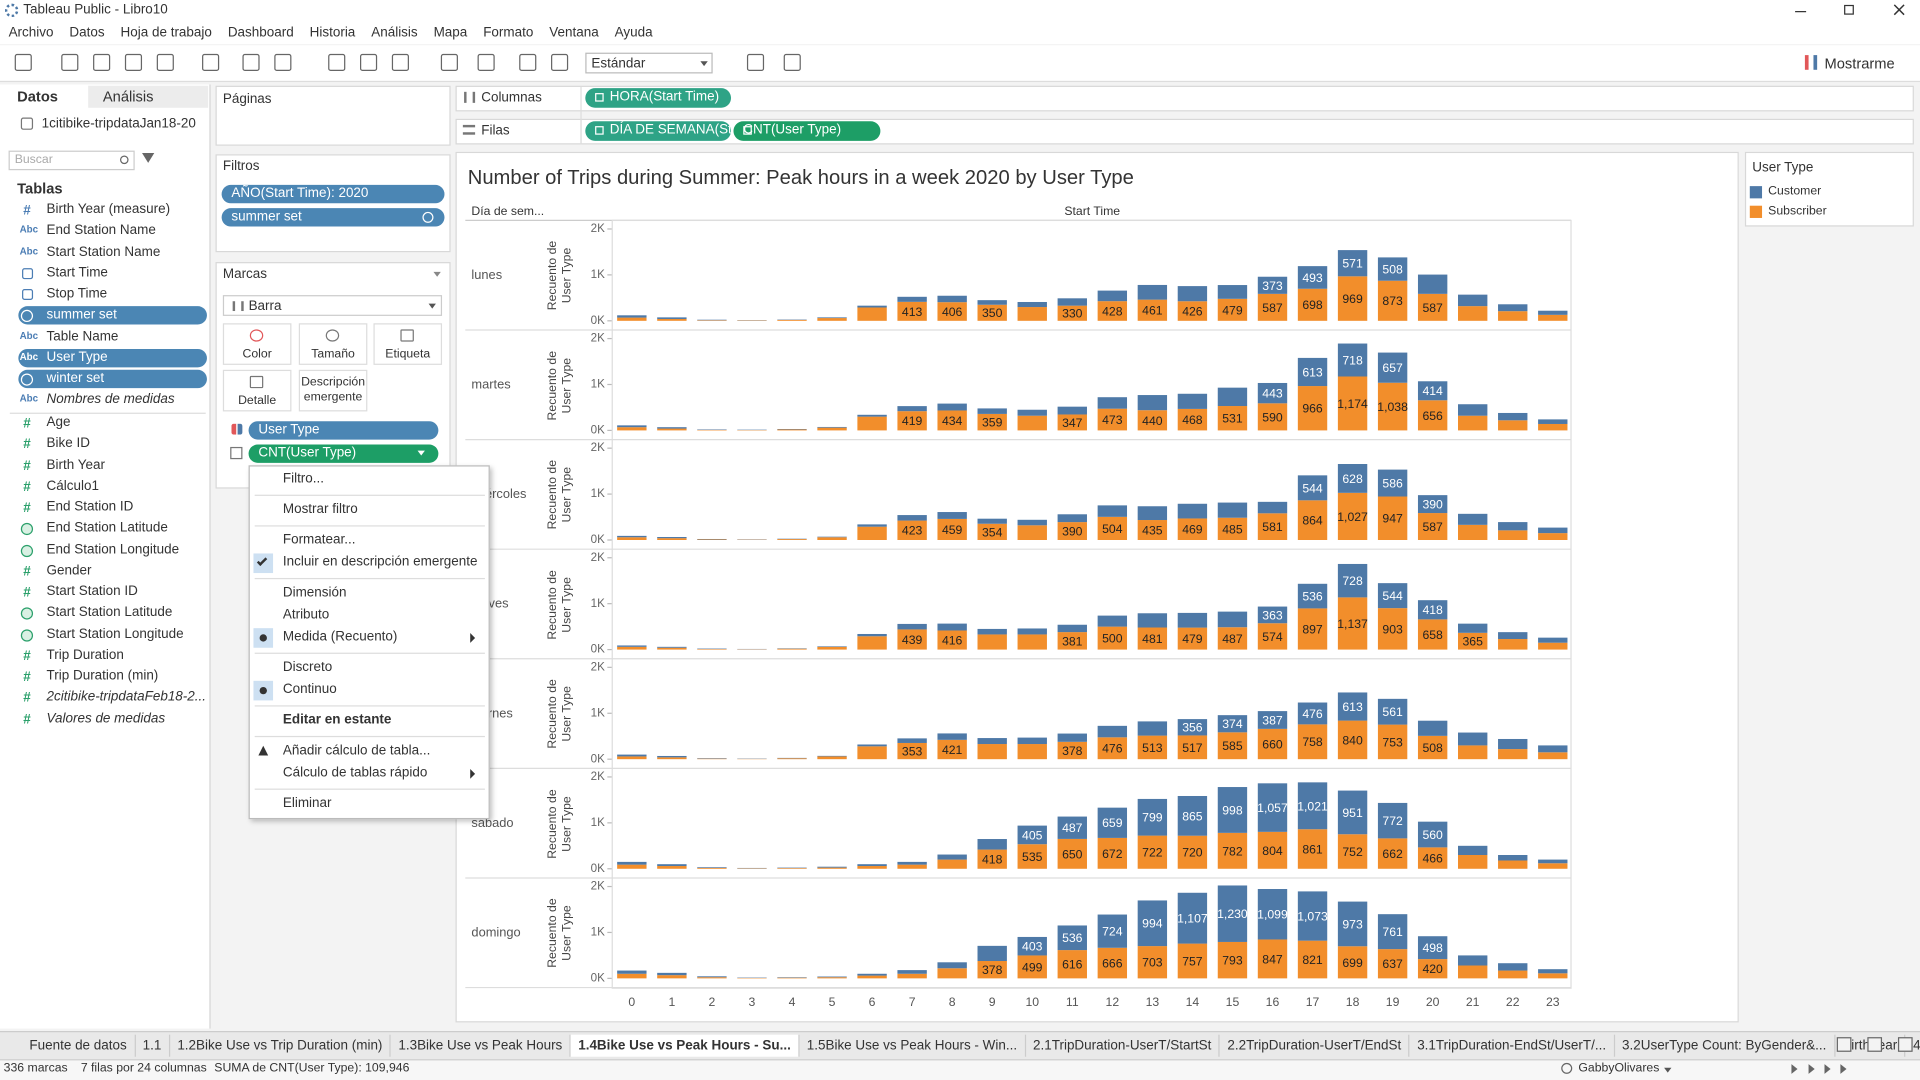  What do you see at coordinates (1849, 9) in the screenshot?
I see `restore-button` at bounding box center [1849, 9].